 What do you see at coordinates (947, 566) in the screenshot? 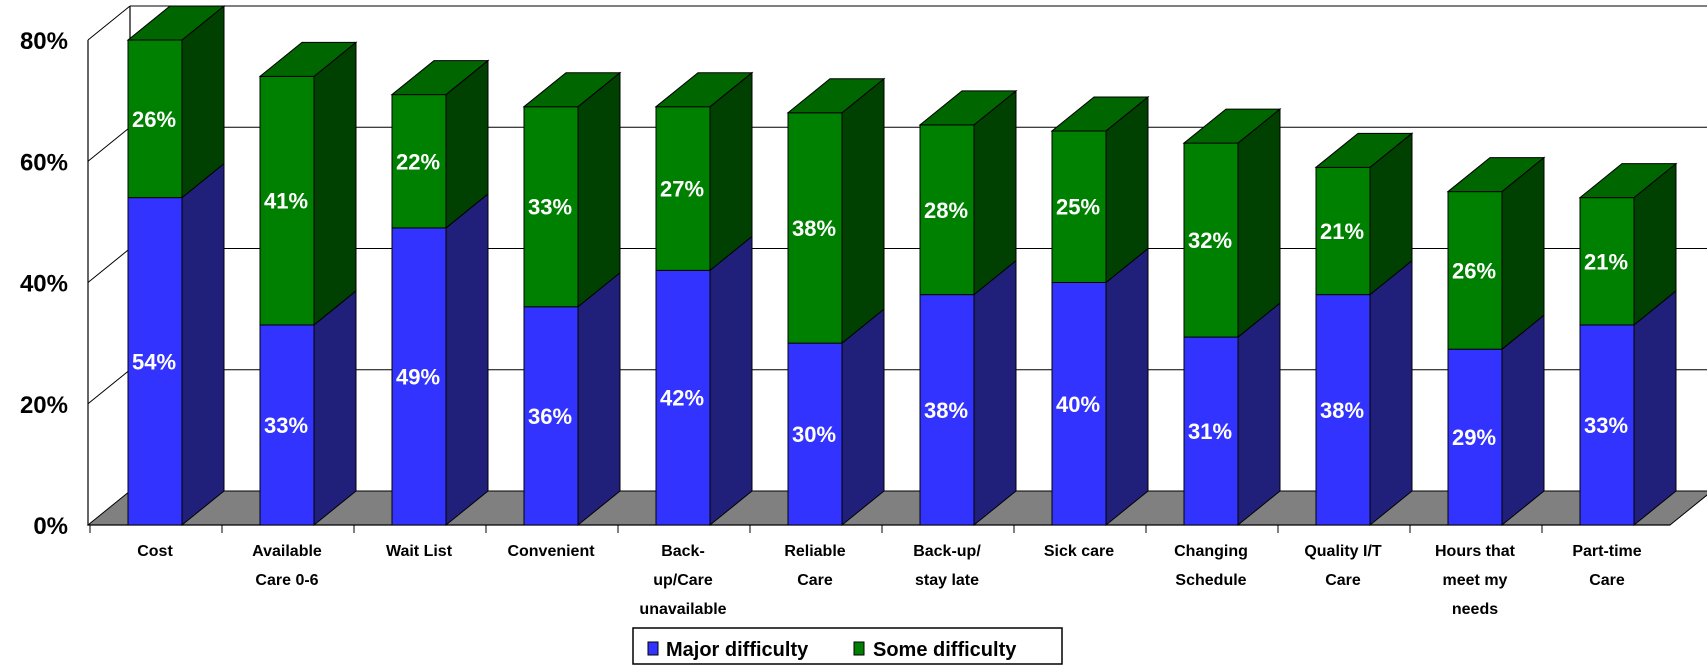
I see `x-category-label: Back-up/stay late` at bounding box center [947, 566].